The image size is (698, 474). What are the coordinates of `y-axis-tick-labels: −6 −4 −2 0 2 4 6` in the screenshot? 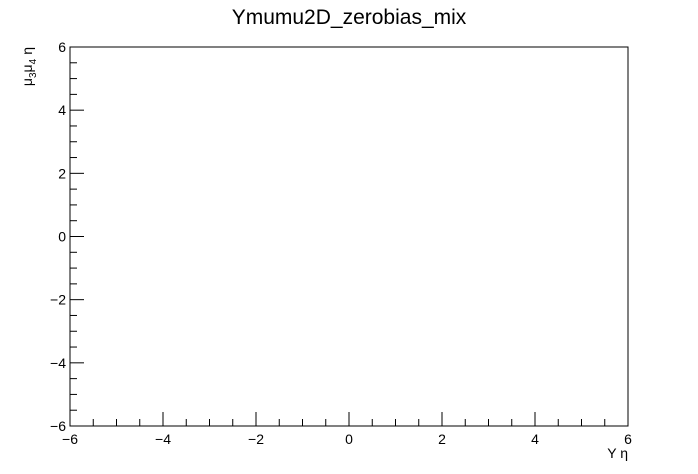 It's located at (58, 236).